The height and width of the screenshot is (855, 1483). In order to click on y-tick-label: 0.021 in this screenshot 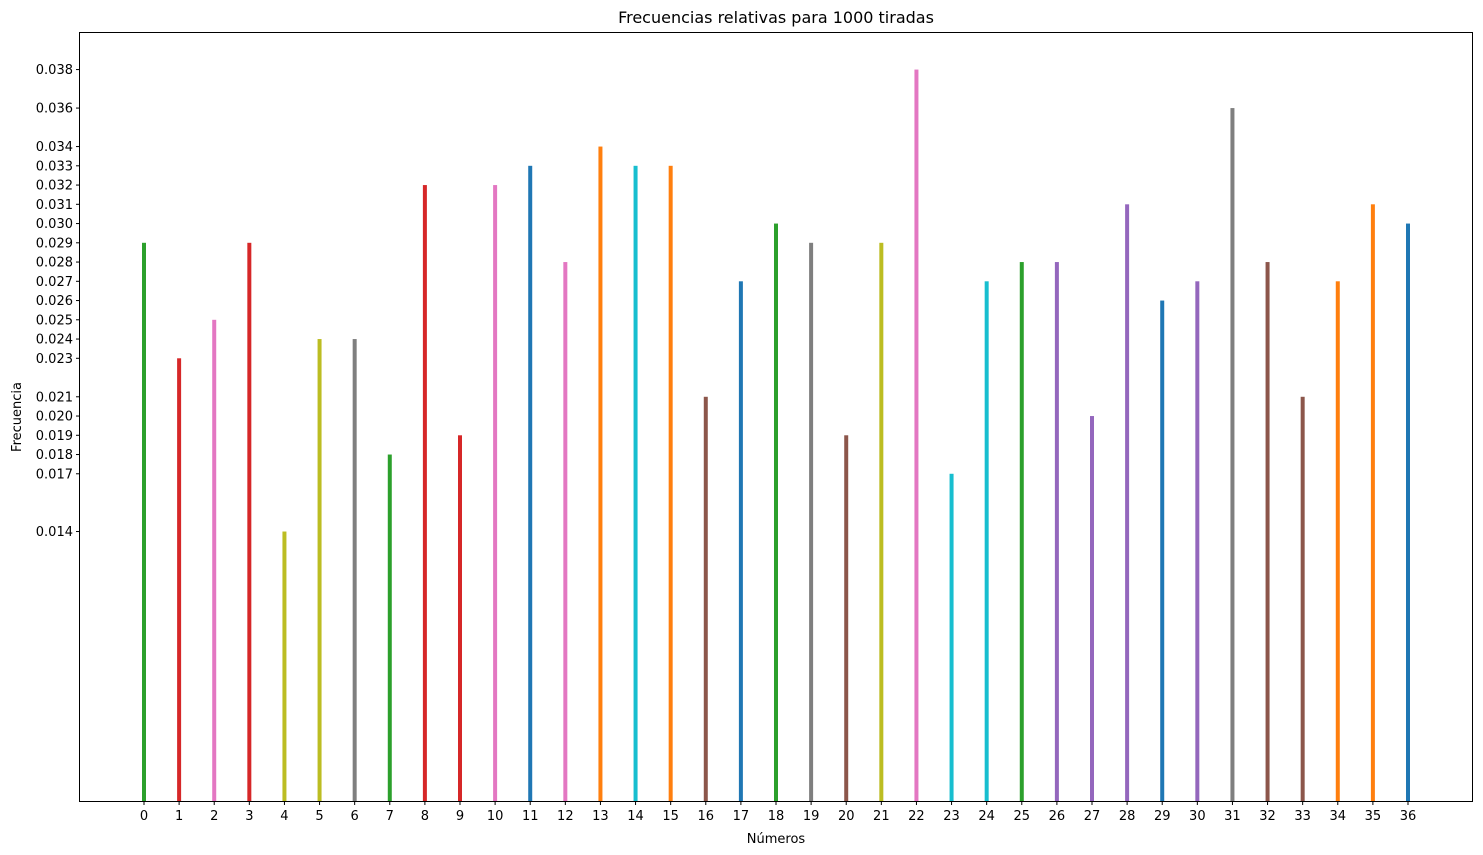, I will do `click(54, 397)`.